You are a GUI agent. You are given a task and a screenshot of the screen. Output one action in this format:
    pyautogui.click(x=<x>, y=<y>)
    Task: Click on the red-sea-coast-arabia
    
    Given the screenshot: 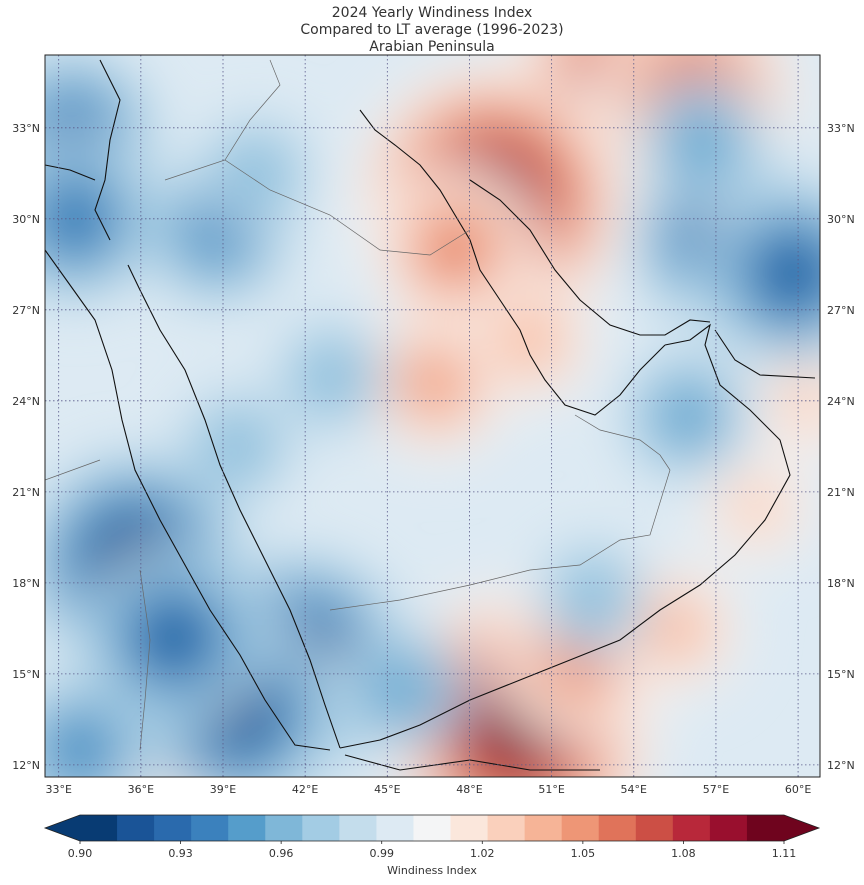 What is the action you would take?
    pyautogui.click(x=234, y=506)
    